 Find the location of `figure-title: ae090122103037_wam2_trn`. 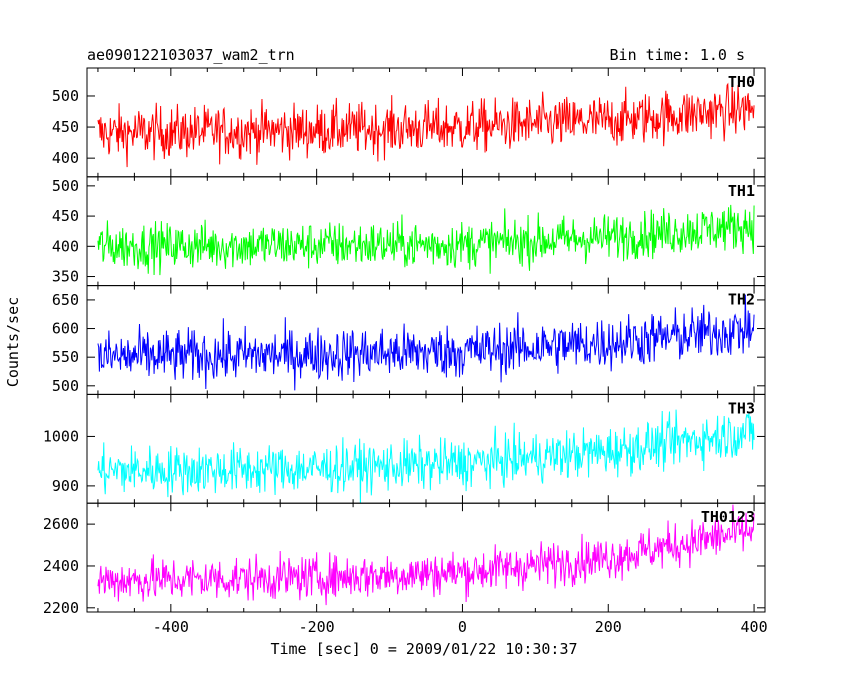

figure-title: ae090122103037_wam2_trn is located at coordinates (191, 55).